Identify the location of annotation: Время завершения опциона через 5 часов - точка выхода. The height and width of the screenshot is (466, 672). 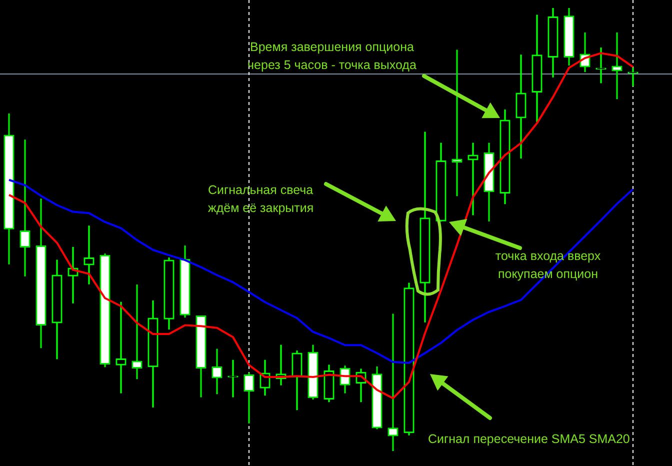
(332, 56).